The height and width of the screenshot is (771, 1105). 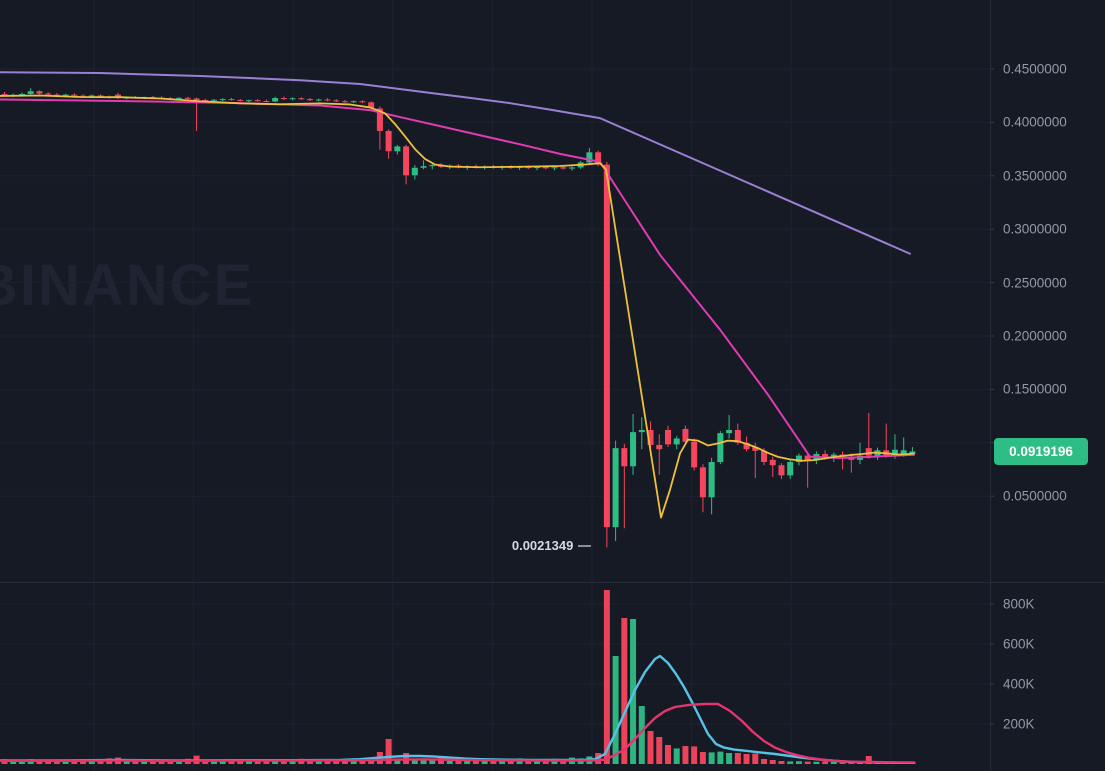 I want to click on price-axis-label: 0.2000000, so click(x=1035, y=336).